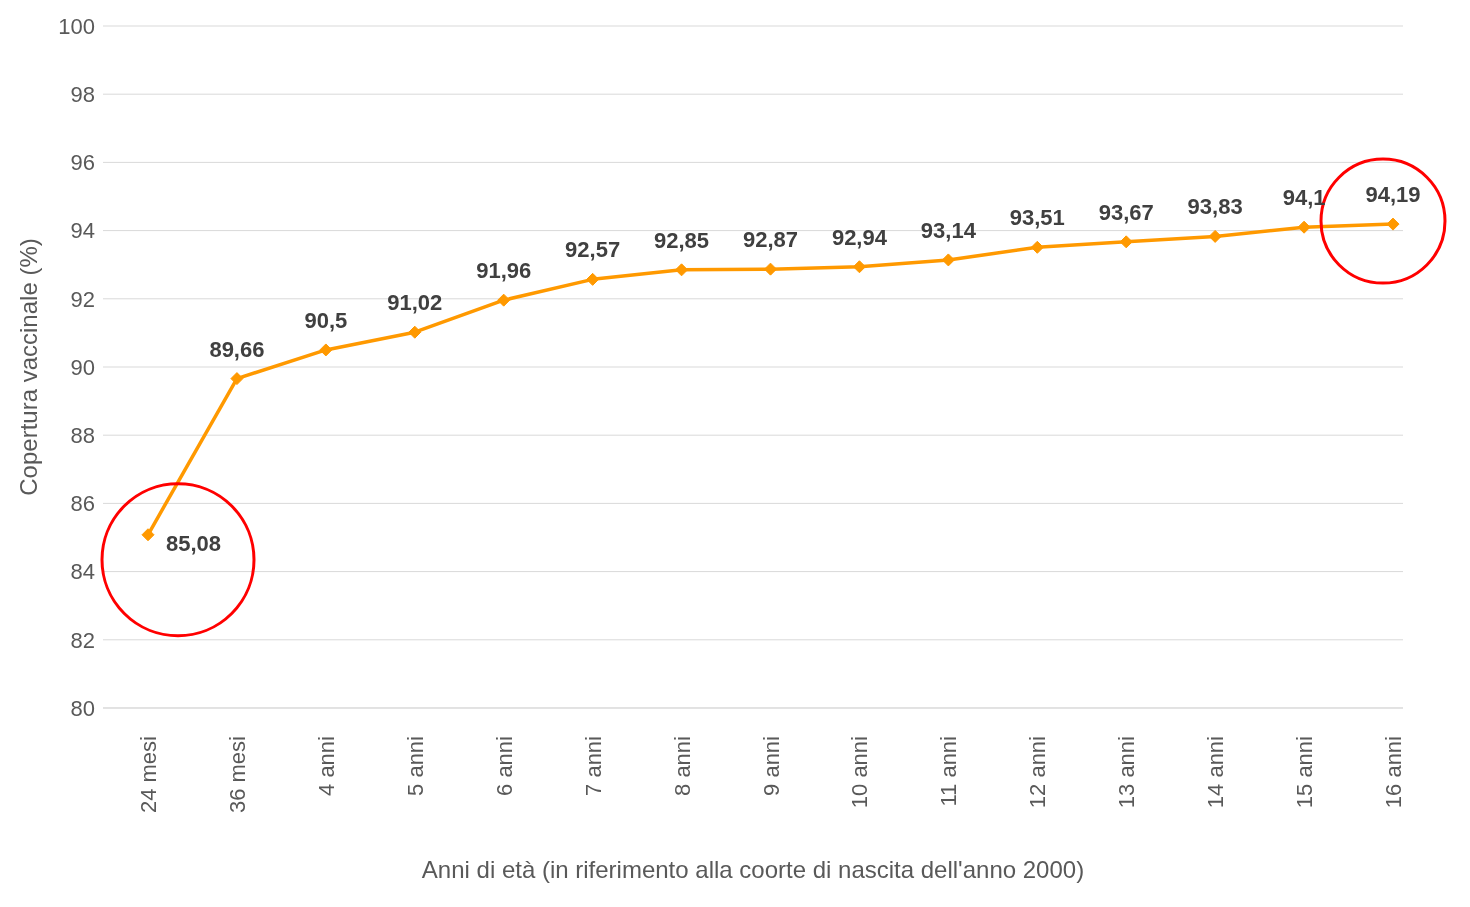 The height and width of the screenshot is (907, 1470). Describe the element at coordinates (682, 240) in the screenshot. I see `data-label: 92,85` at that location.